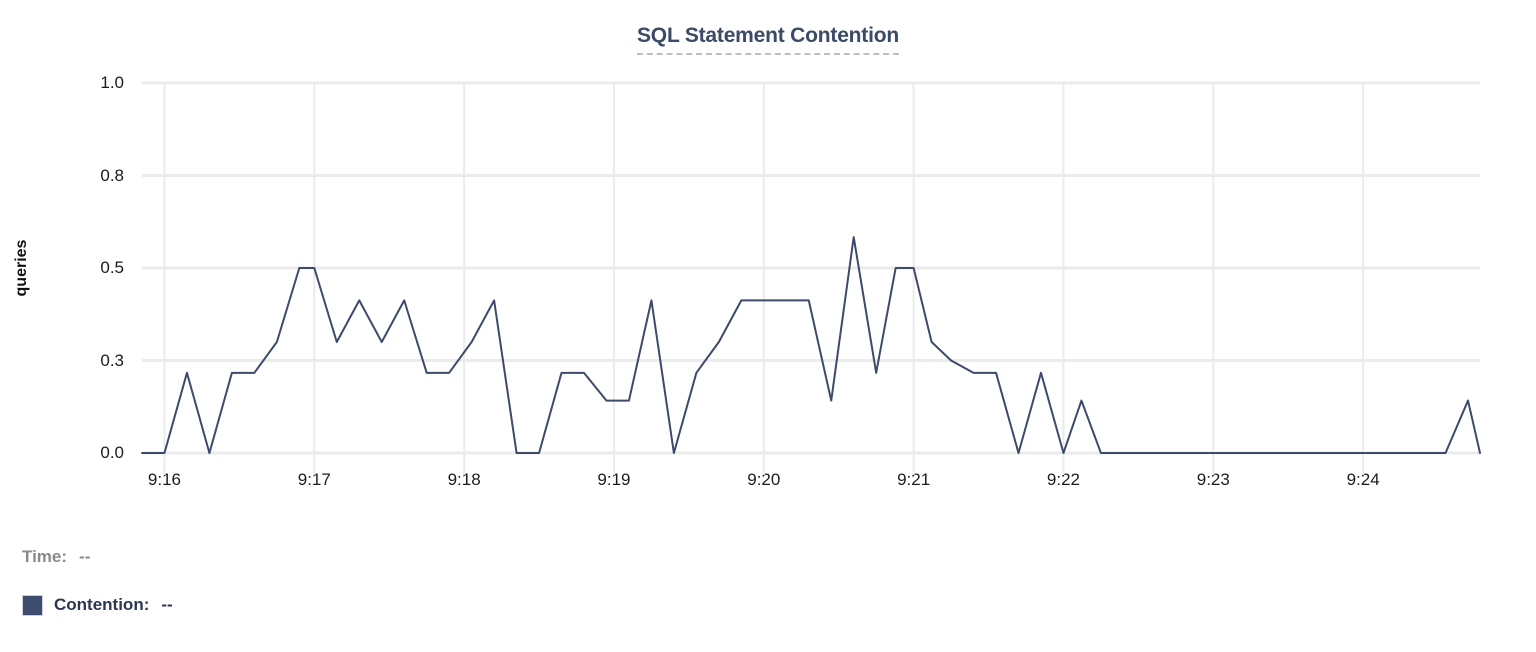  What do you see at coordinates (1363, 479) in the screenshot?
I see `x-axis-tick-label: 9:24` at bounding box center [1363, 479].